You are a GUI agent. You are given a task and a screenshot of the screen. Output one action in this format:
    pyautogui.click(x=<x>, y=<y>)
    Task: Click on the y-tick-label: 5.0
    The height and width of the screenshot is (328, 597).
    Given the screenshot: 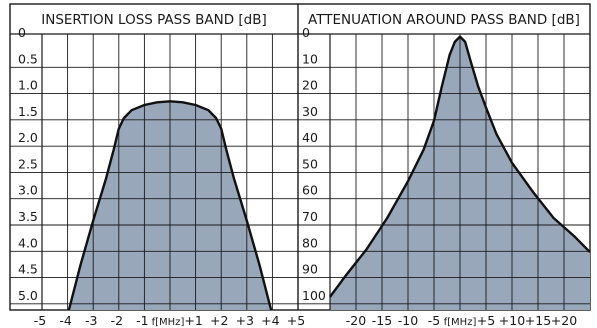 What is the action you would take?
    pyautogui.click(x=28, y=295)
    